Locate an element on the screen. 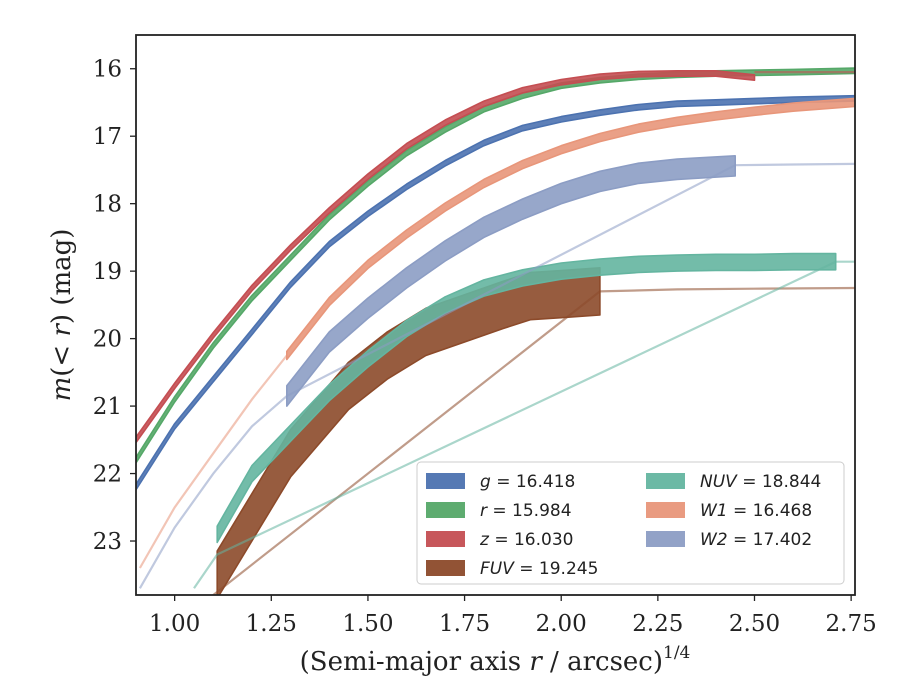 This screenshot has width=900, height=700. x-tick-label: 2.00 is located at coordinates (561, 624).